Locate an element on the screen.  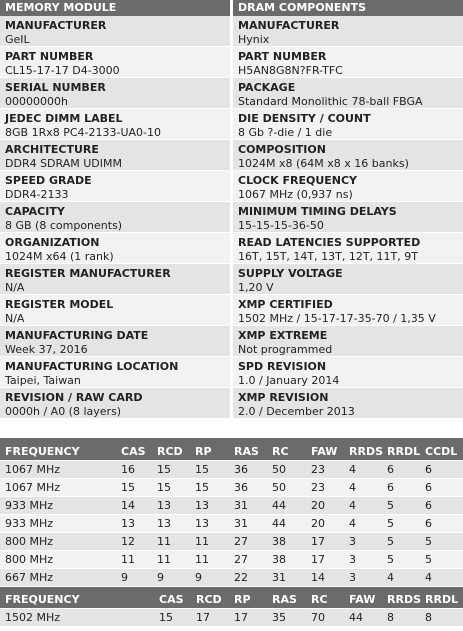
spec-field: PART NUMBER CL15-17-17 D4-3000 is located at coordinates (115, 62).